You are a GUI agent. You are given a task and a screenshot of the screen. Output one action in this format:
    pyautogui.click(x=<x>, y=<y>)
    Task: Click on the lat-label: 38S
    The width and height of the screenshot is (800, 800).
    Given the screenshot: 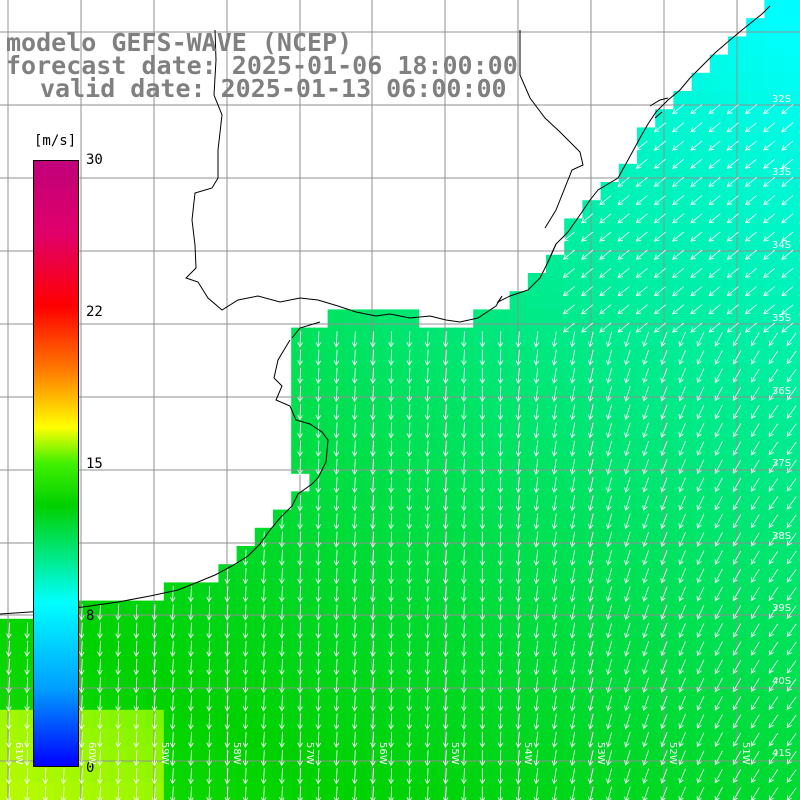 What is the action you would take?
    pyautogui.click(x=782, y=536)
    